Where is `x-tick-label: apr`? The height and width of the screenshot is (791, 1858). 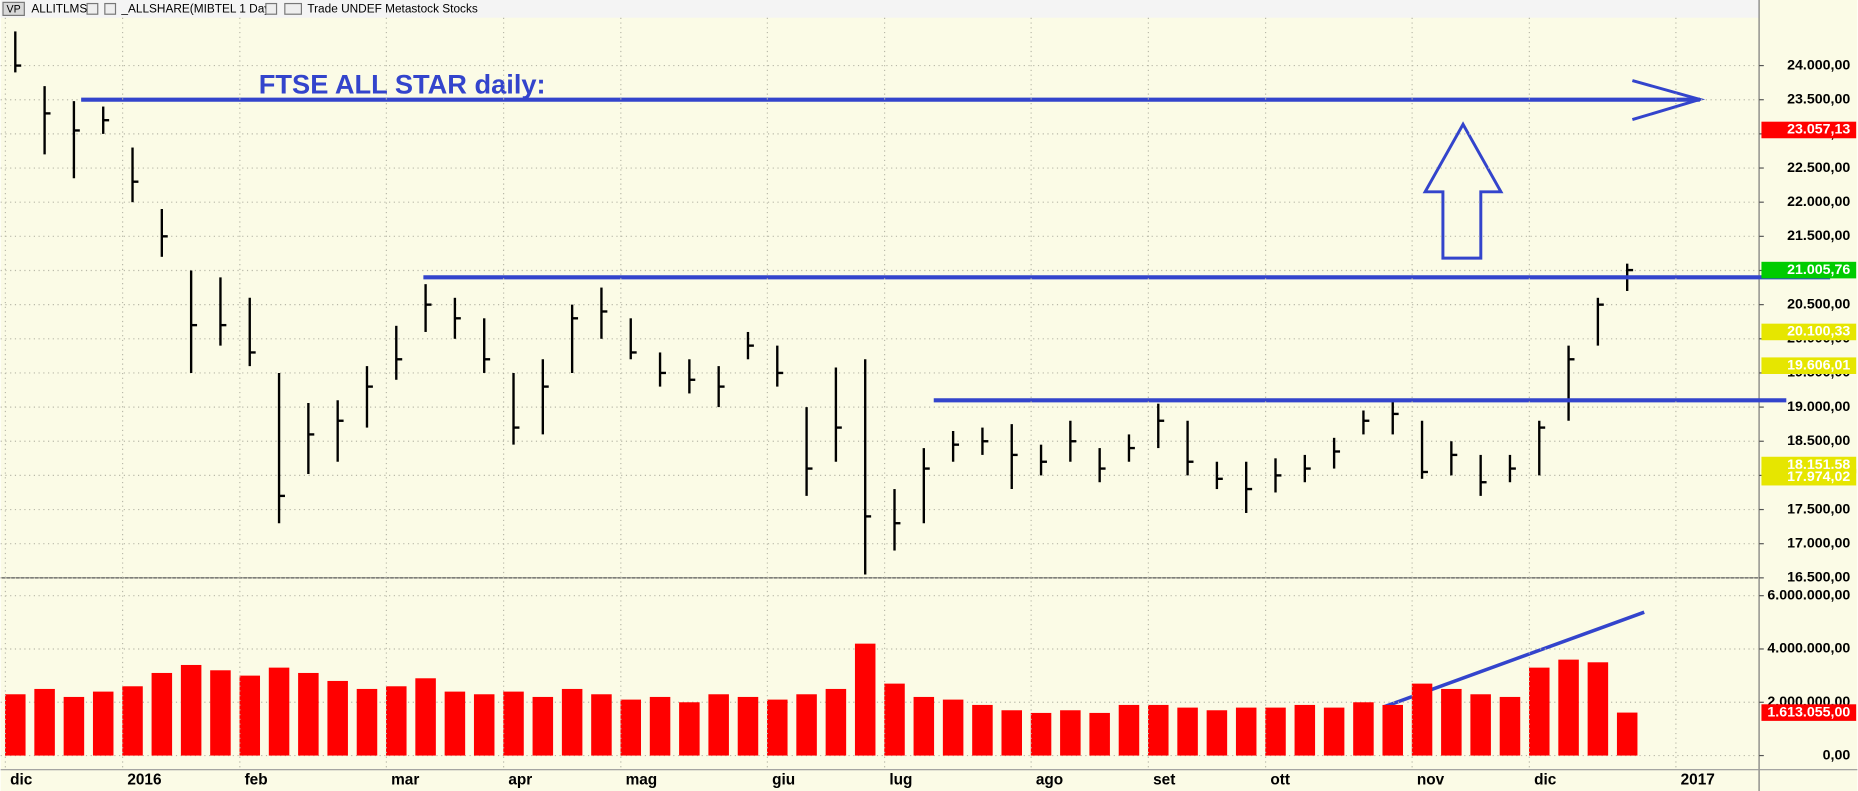 x-tick-label: apr is located at coordinates (520, 779).